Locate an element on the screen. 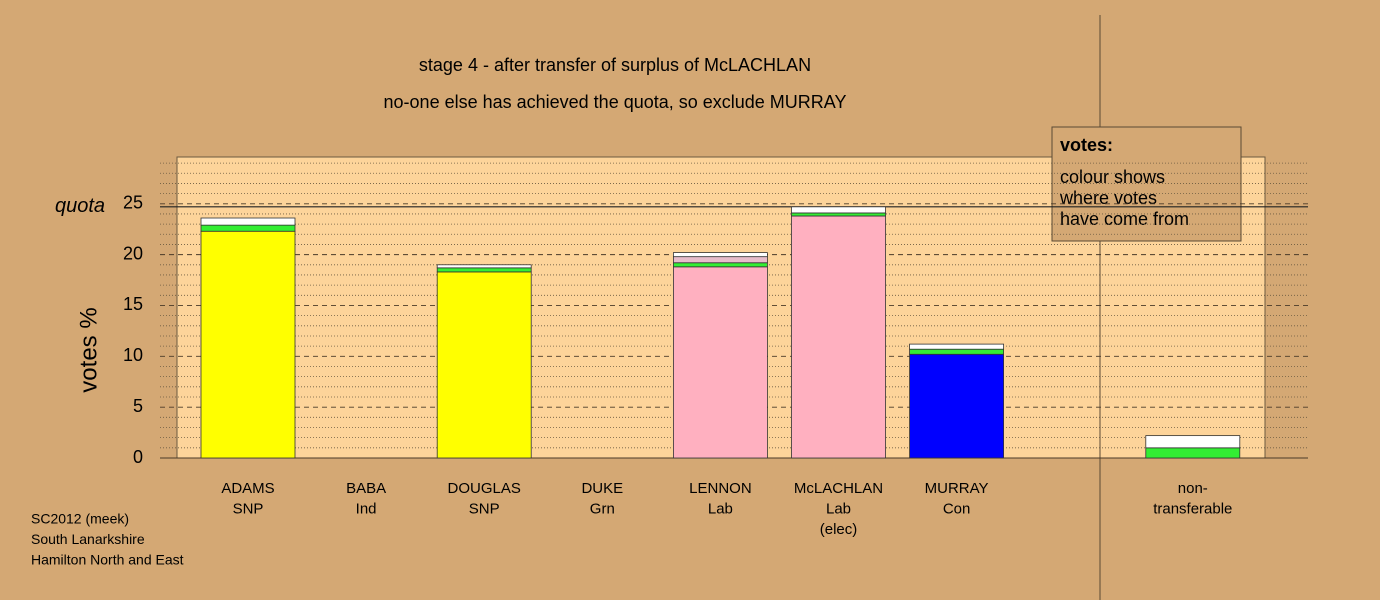 The width and height of the screenshot is (1380, 600). x-tick-label: McLACHLAN is located at coordinates (838, 488).